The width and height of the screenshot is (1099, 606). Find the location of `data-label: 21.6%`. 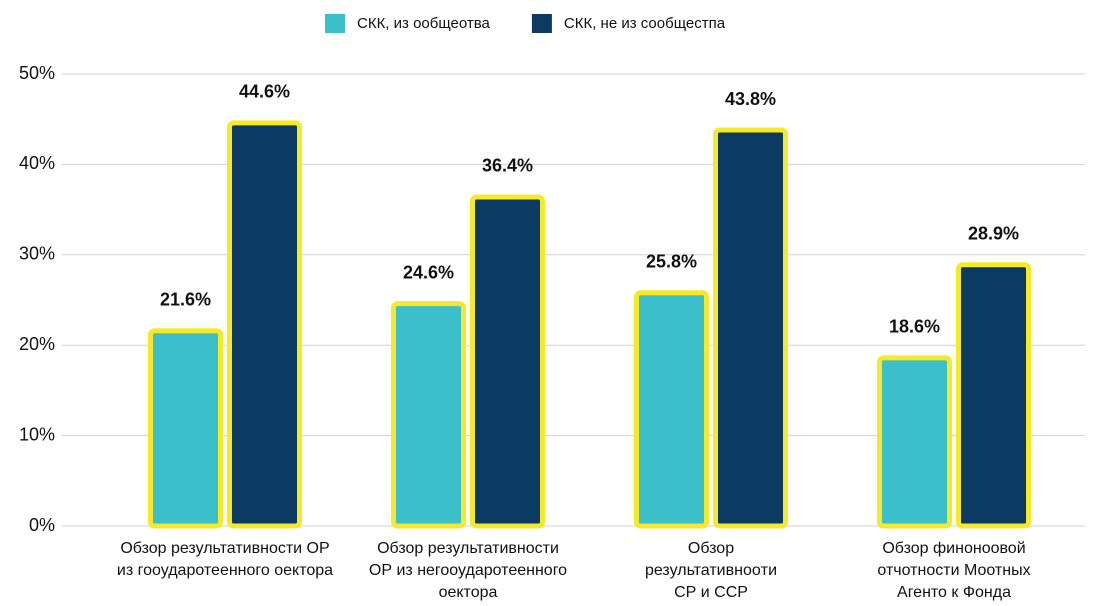

data-label: 21.6% is located at coordinates (185, 299).